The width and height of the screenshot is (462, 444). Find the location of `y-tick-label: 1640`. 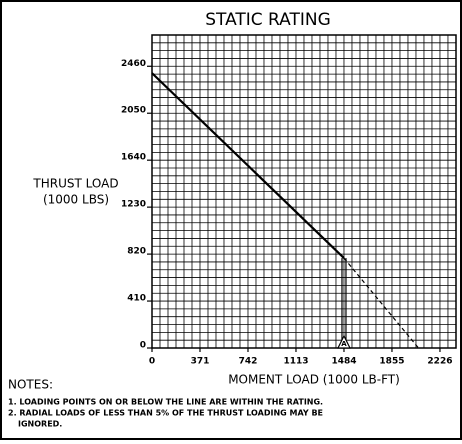

y-tick-label: 1640 is located at coordinates (133, 158).